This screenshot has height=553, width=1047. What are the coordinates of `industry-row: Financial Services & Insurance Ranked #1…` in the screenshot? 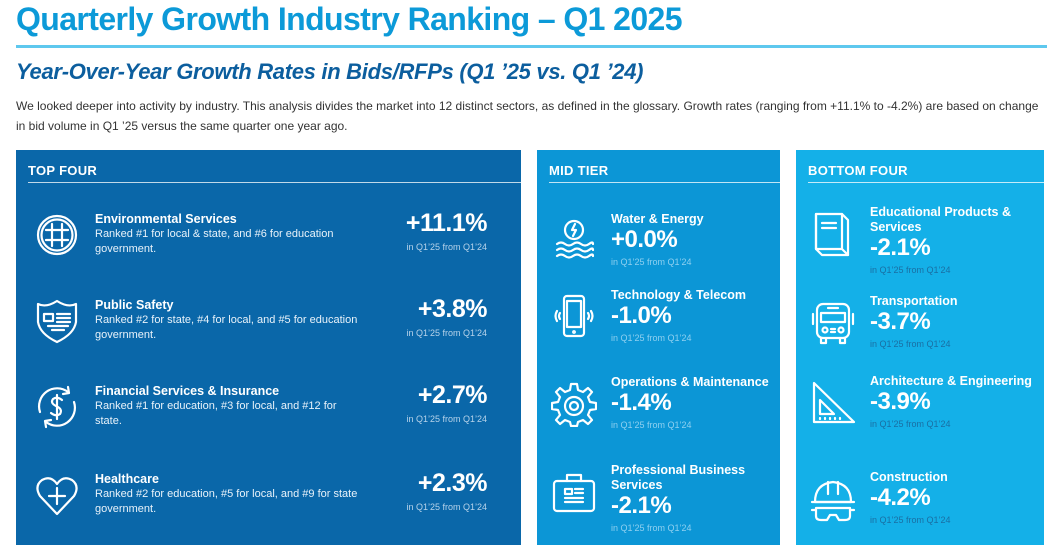 It's located at (268, 412).